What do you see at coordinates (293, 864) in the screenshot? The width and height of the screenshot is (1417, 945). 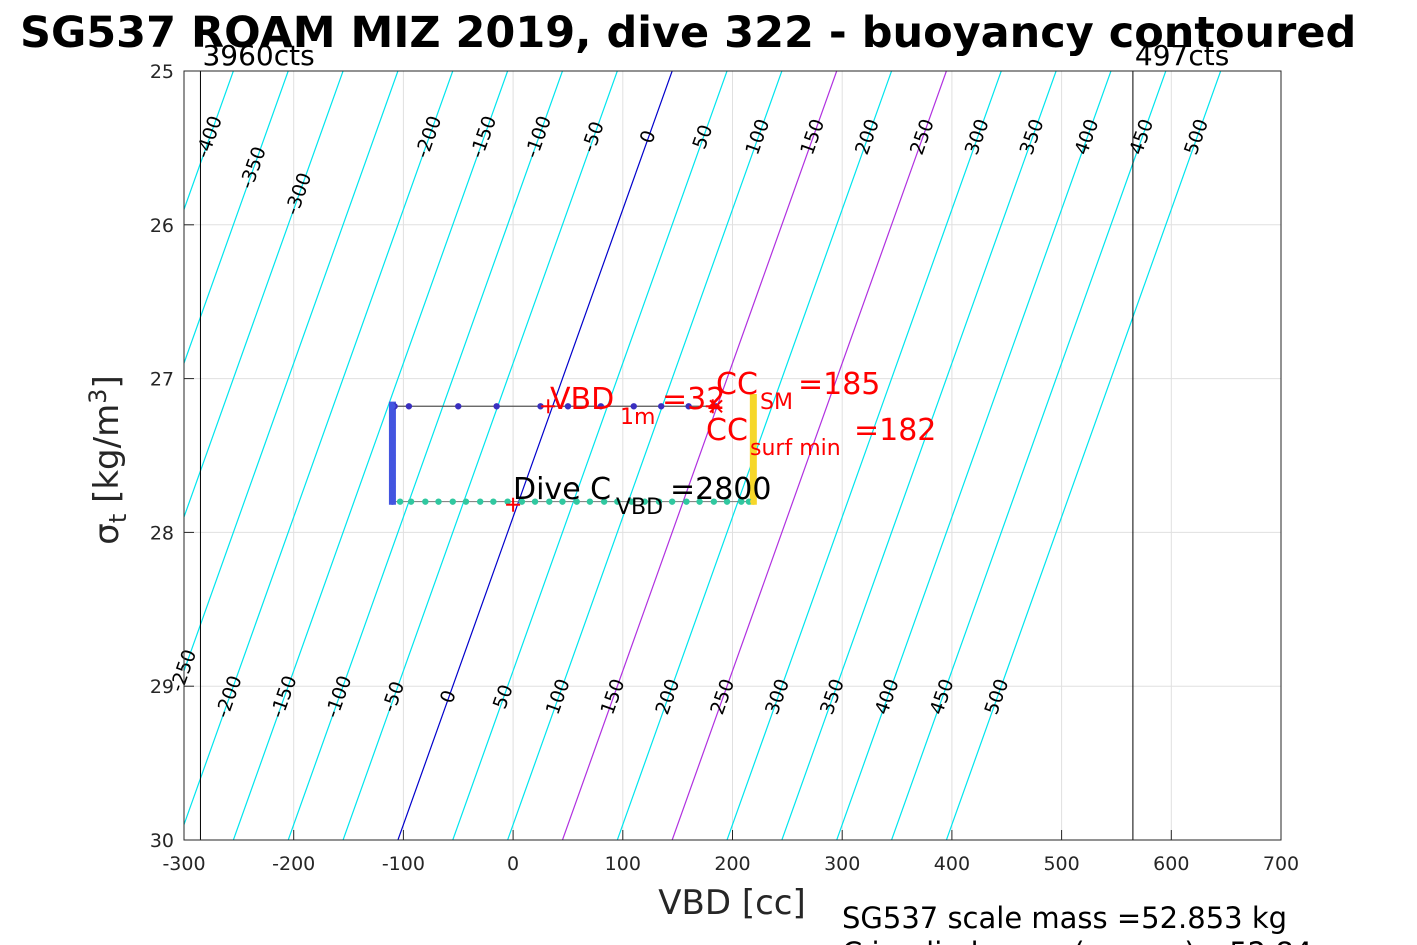 I see `x-tick-label: -200` at bounding box center [293, 864].